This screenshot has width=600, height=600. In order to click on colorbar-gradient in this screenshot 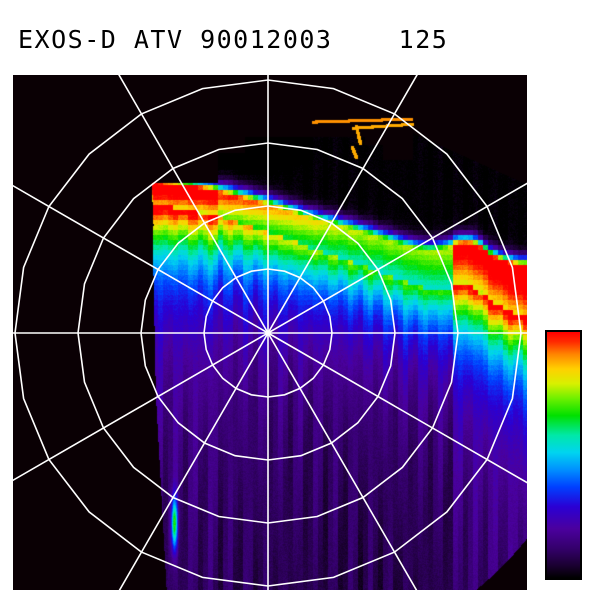, I will do `click(563, 455)`.